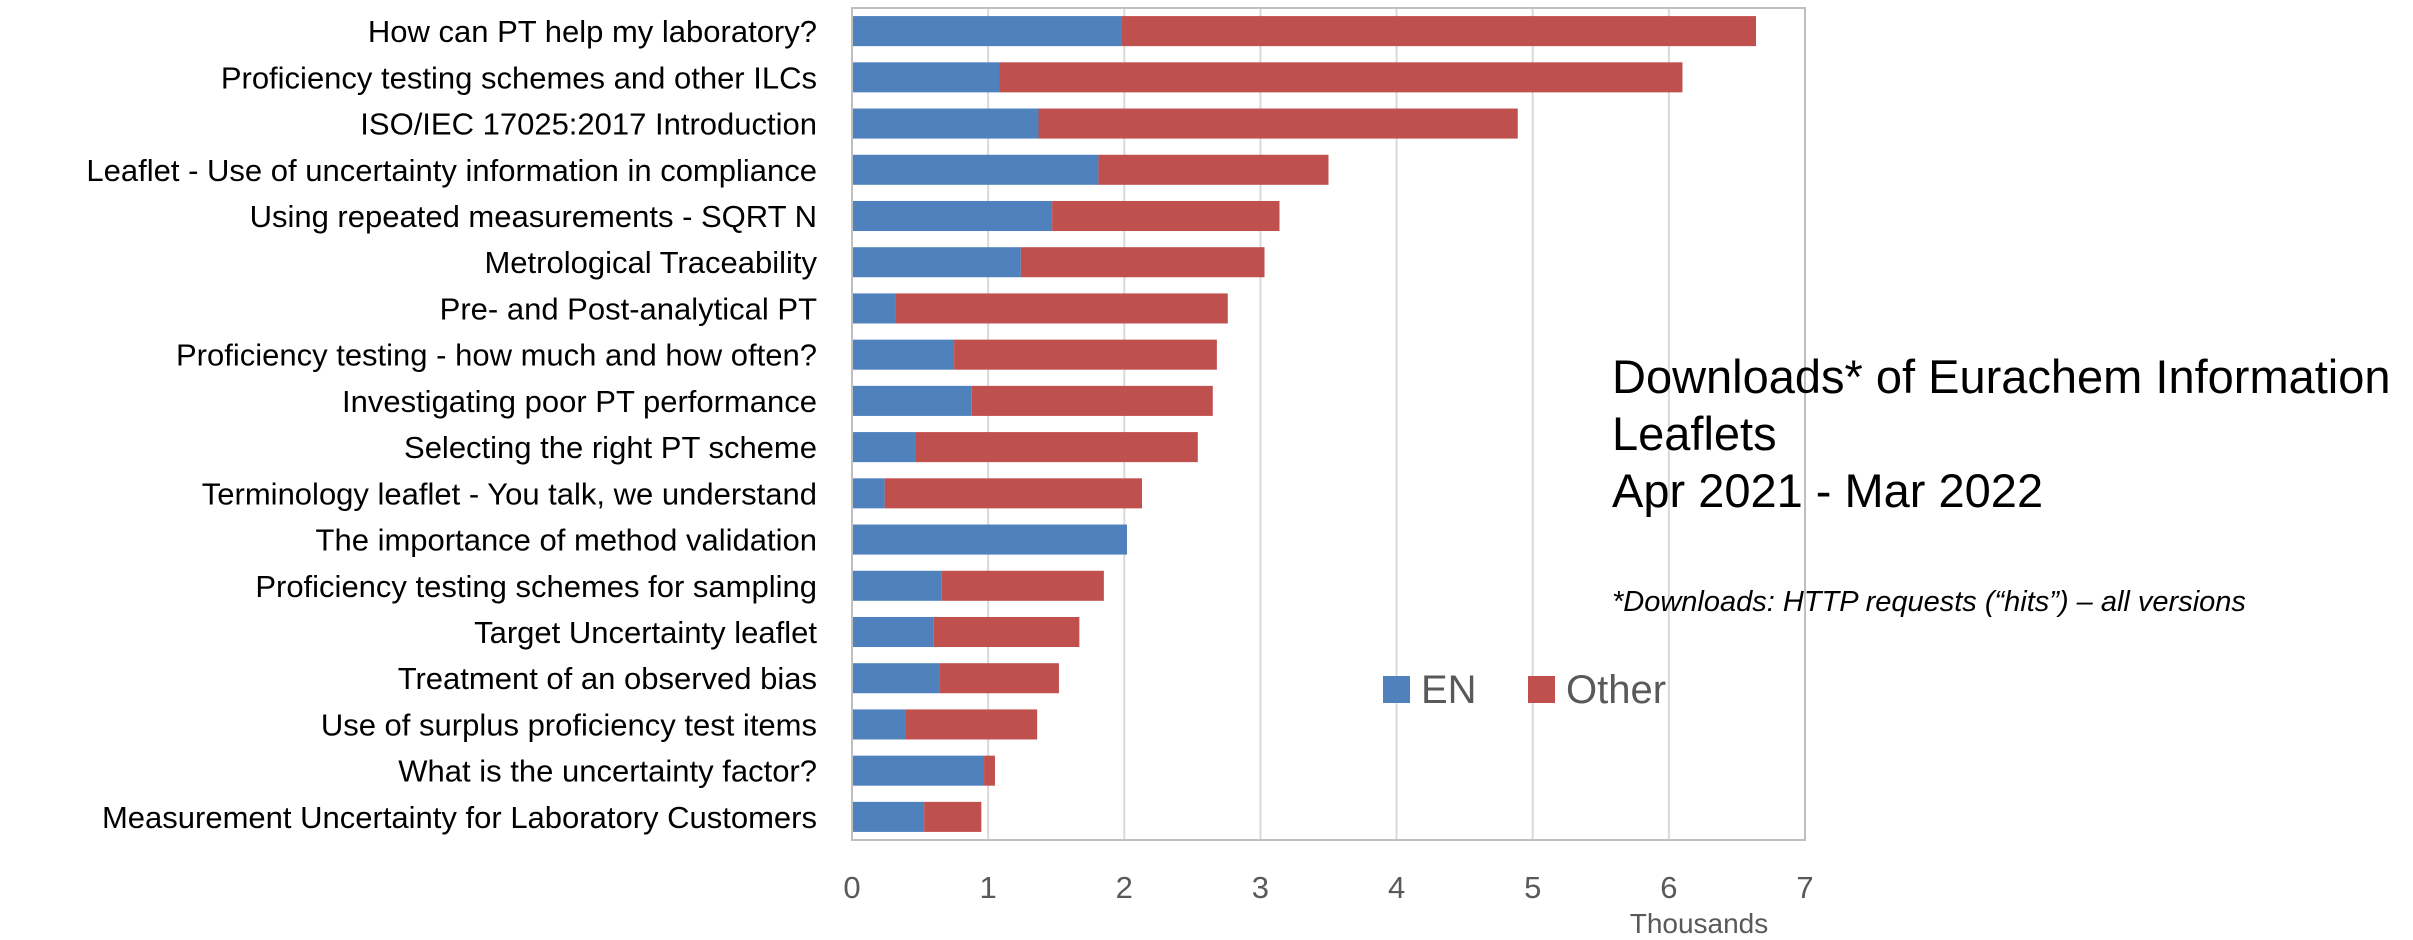 The height and width of the screenshot is (940, 2413). Describe the element at coordinates (1449, 690) in the screenshot. I see `legend-label-en: EN` at that location.